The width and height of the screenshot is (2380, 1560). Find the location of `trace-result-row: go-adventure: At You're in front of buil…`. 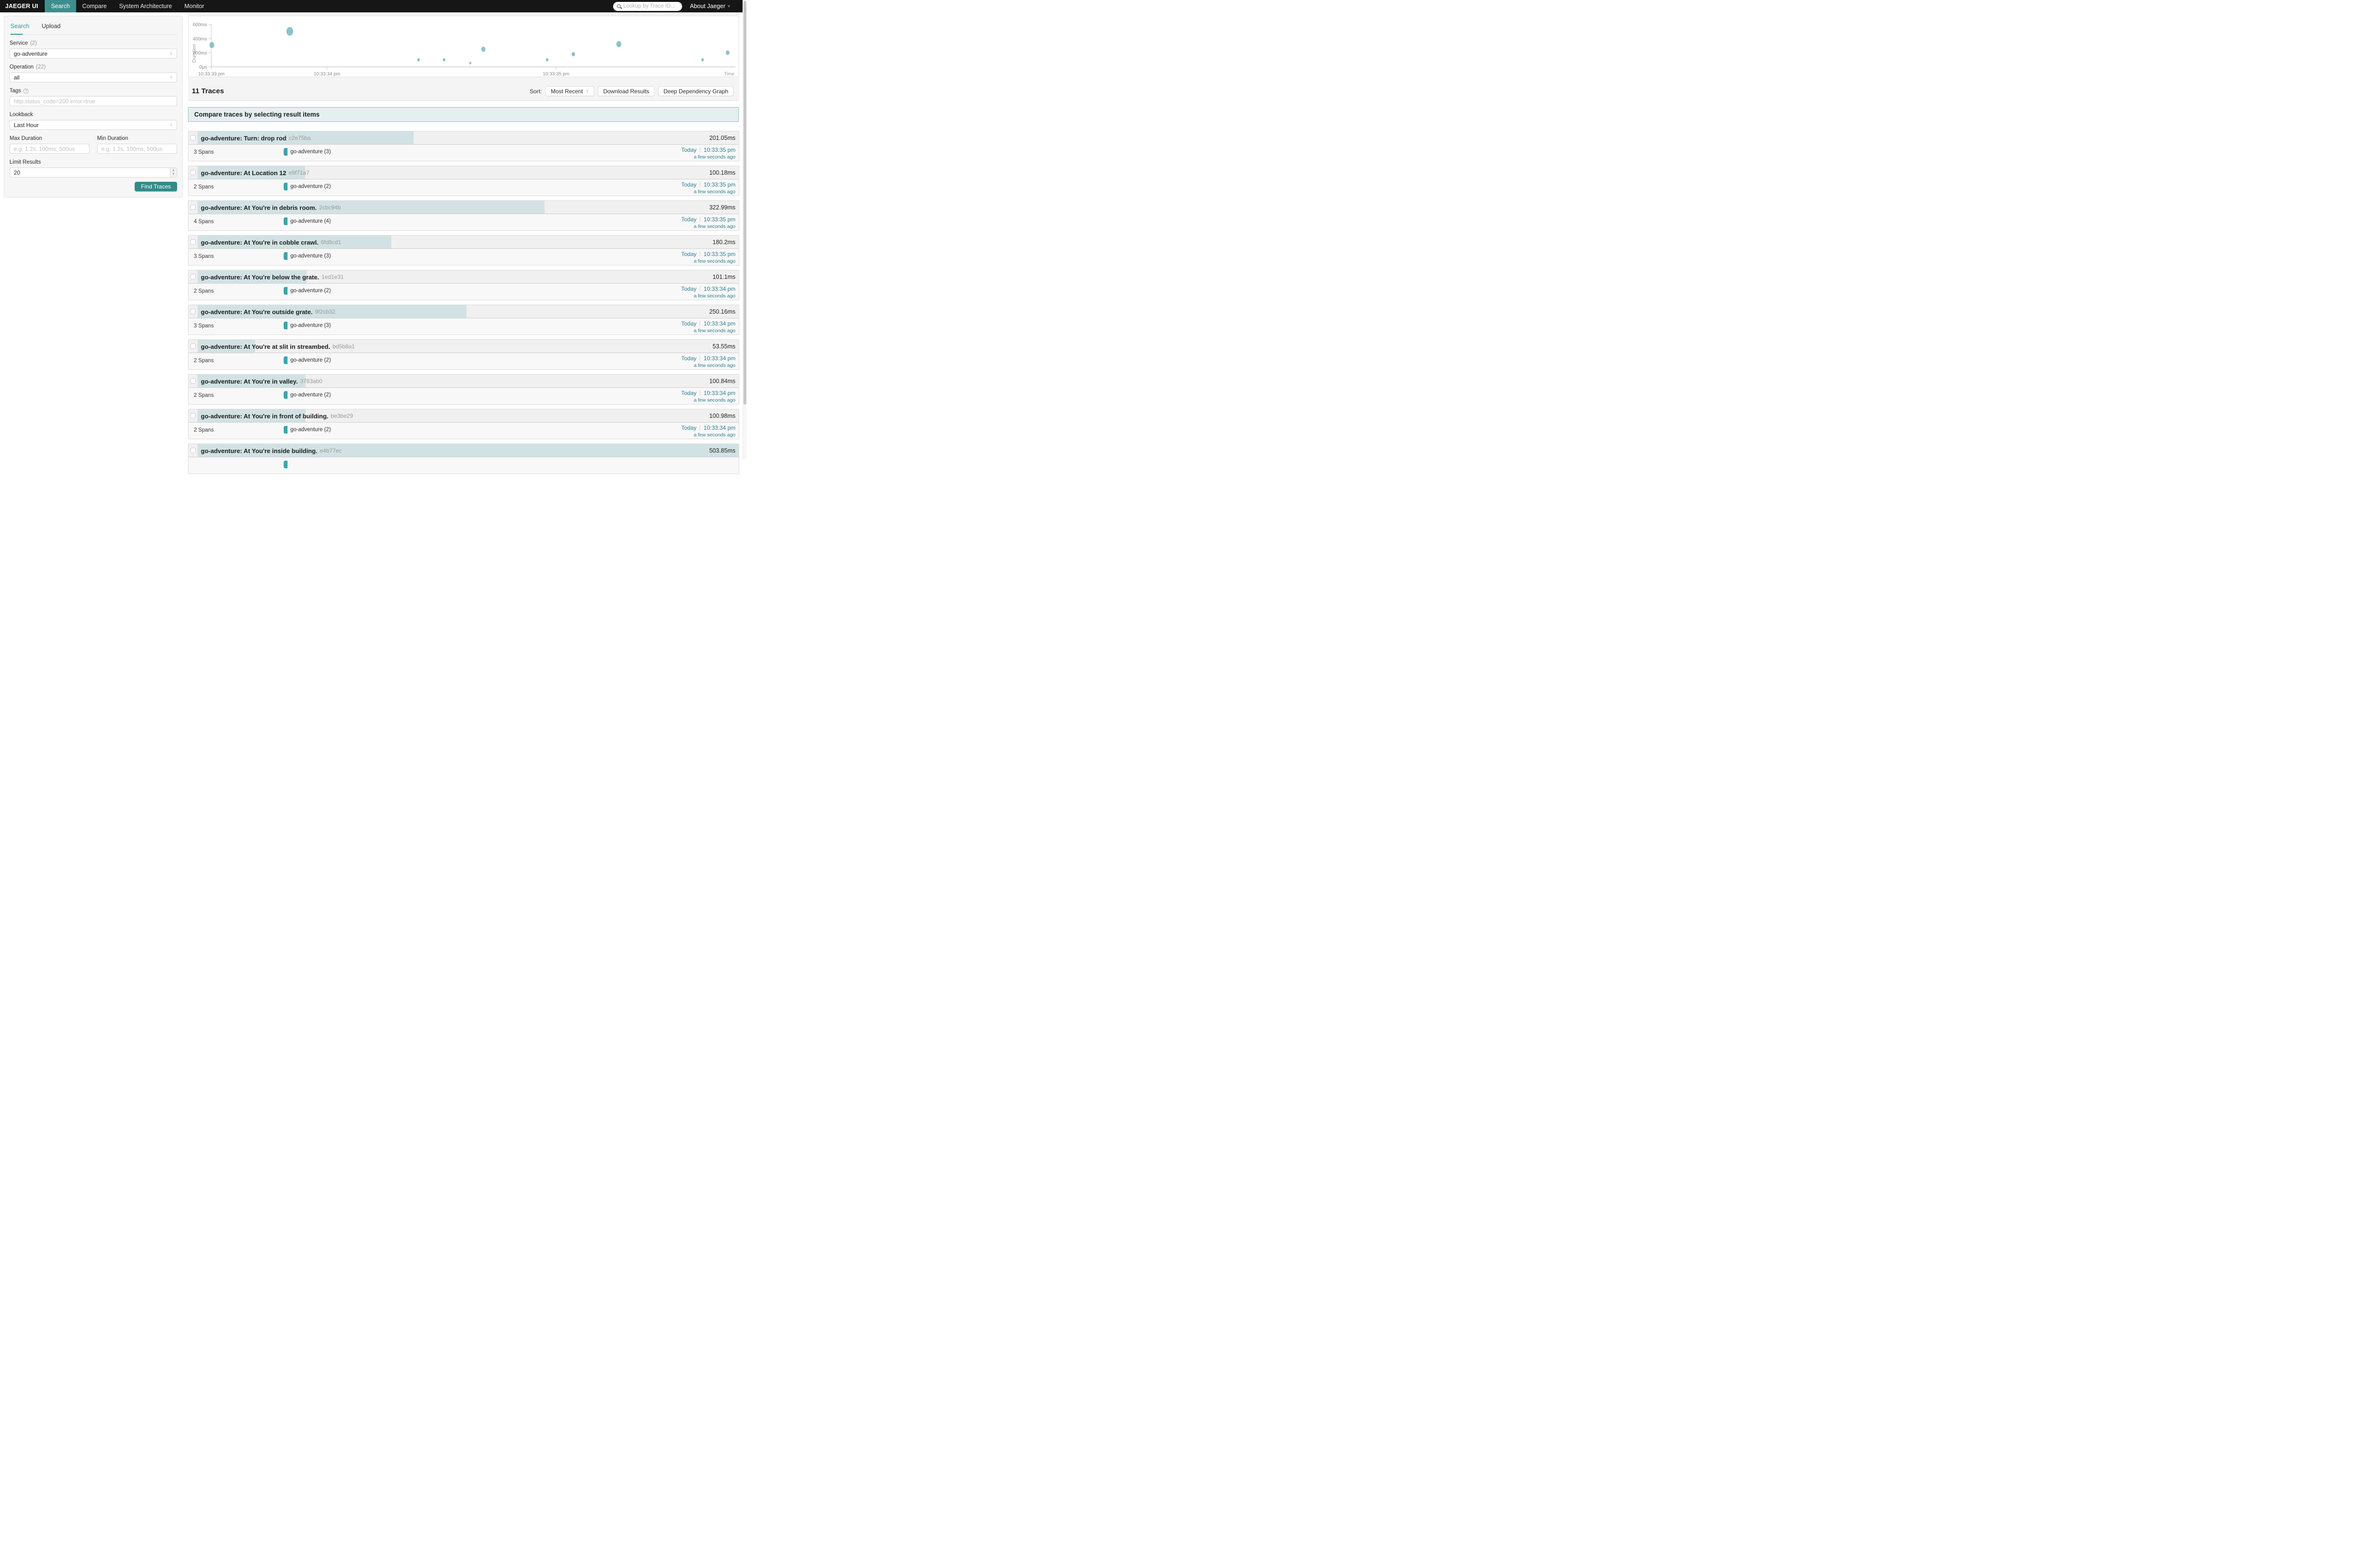

trace-result-row: go-adventure: At You're in front of buil… is located at coordinates (463, 424).